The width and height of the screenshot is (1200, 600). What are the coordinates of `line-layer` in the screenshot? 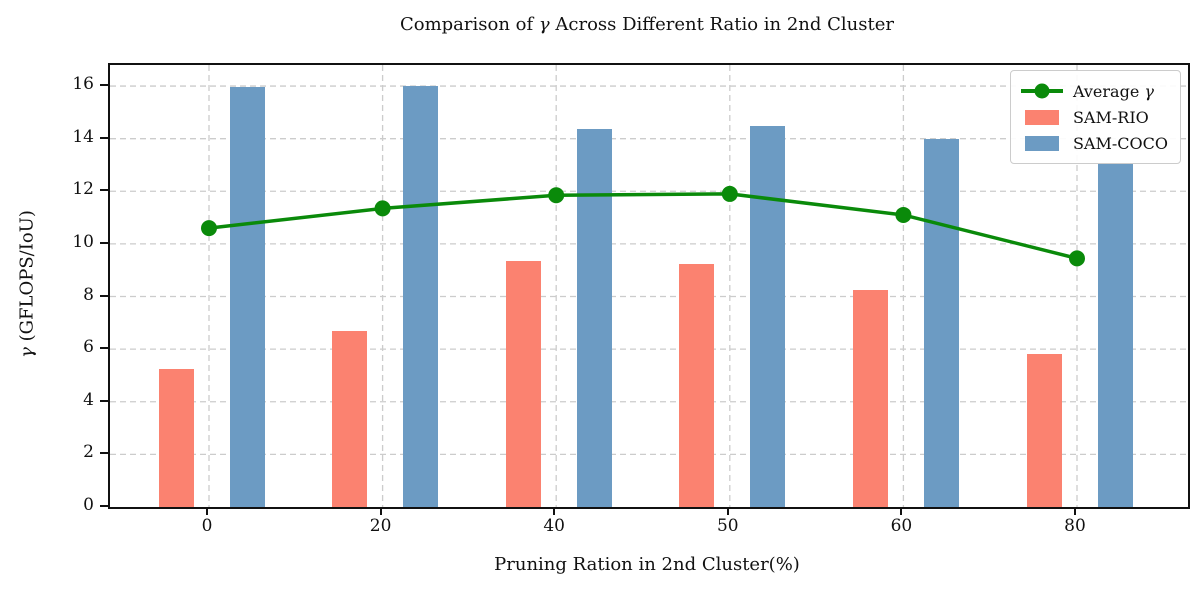 It's located at (643, 226).